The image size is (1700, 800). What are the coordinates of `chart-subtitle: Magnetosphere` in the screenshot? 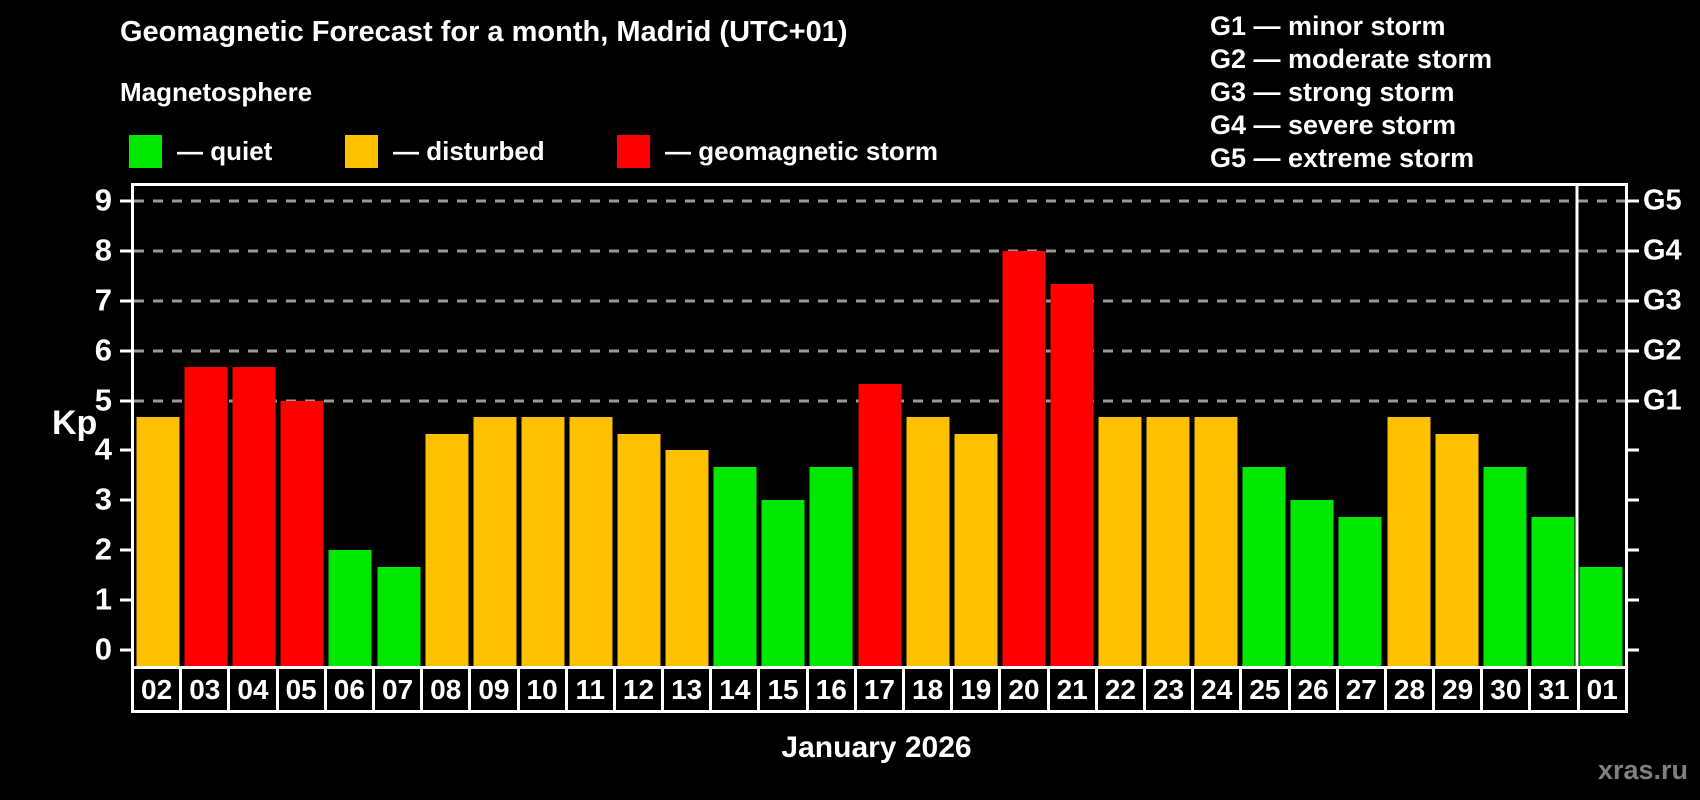 It's located at (216, 92).